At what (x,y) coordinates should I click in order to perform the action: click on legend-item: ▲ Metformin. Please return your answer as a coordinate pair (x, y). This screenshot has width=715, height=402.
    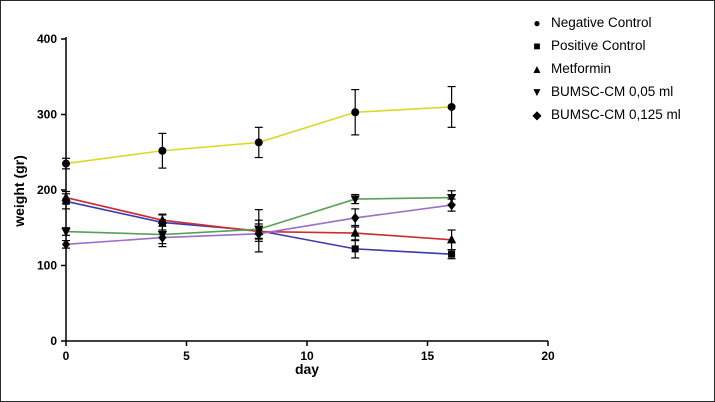
    Looking at the image, I should click on (619, 68).